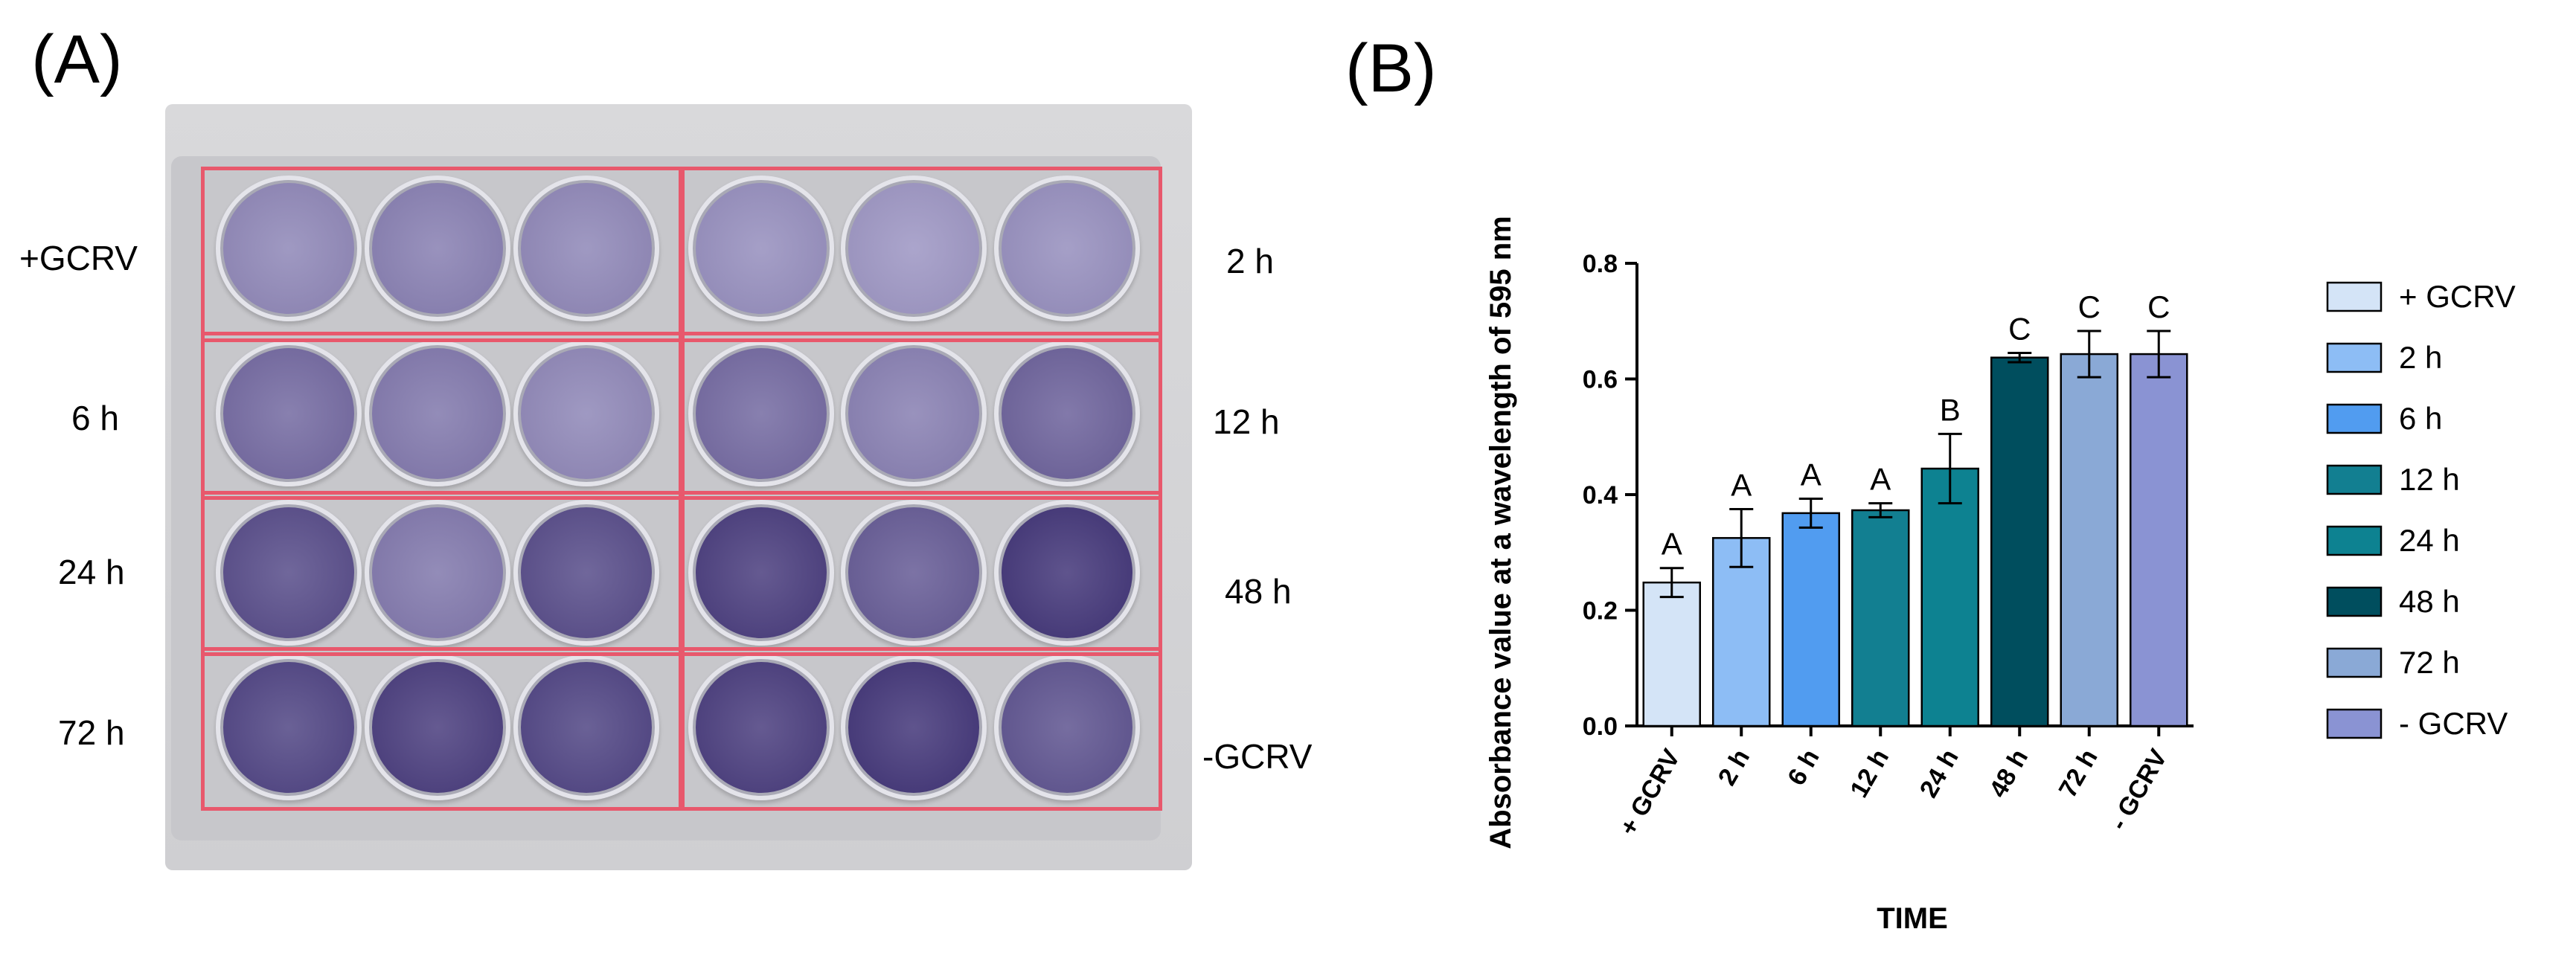 This screenshot has height=958, width=2576. I want to click on y-tick-label: 0.2, so click(1601, 611).